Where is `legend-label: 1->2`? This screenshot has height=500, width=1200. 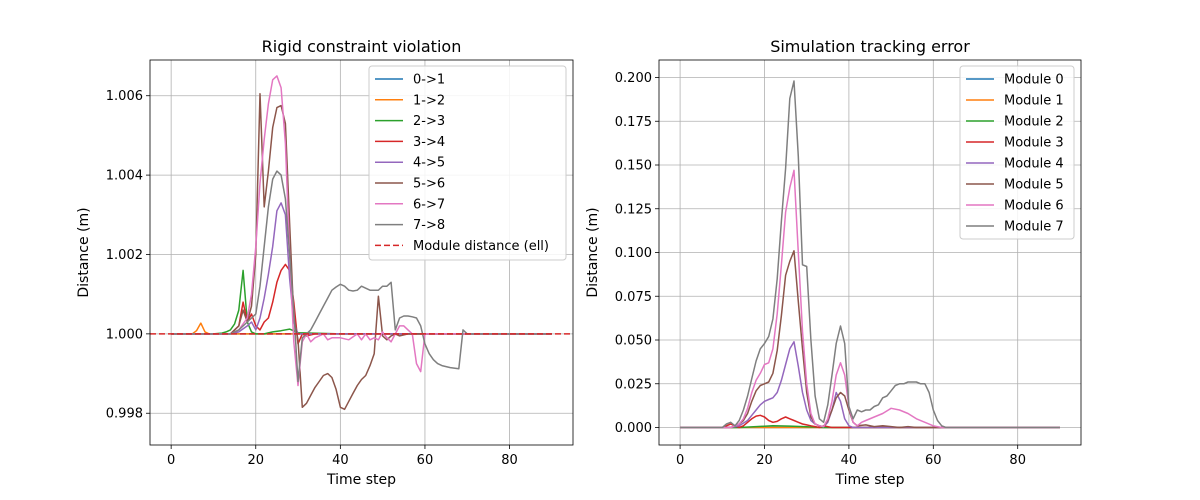
legend-label: 1->2 is located at coordinates (429, 100).